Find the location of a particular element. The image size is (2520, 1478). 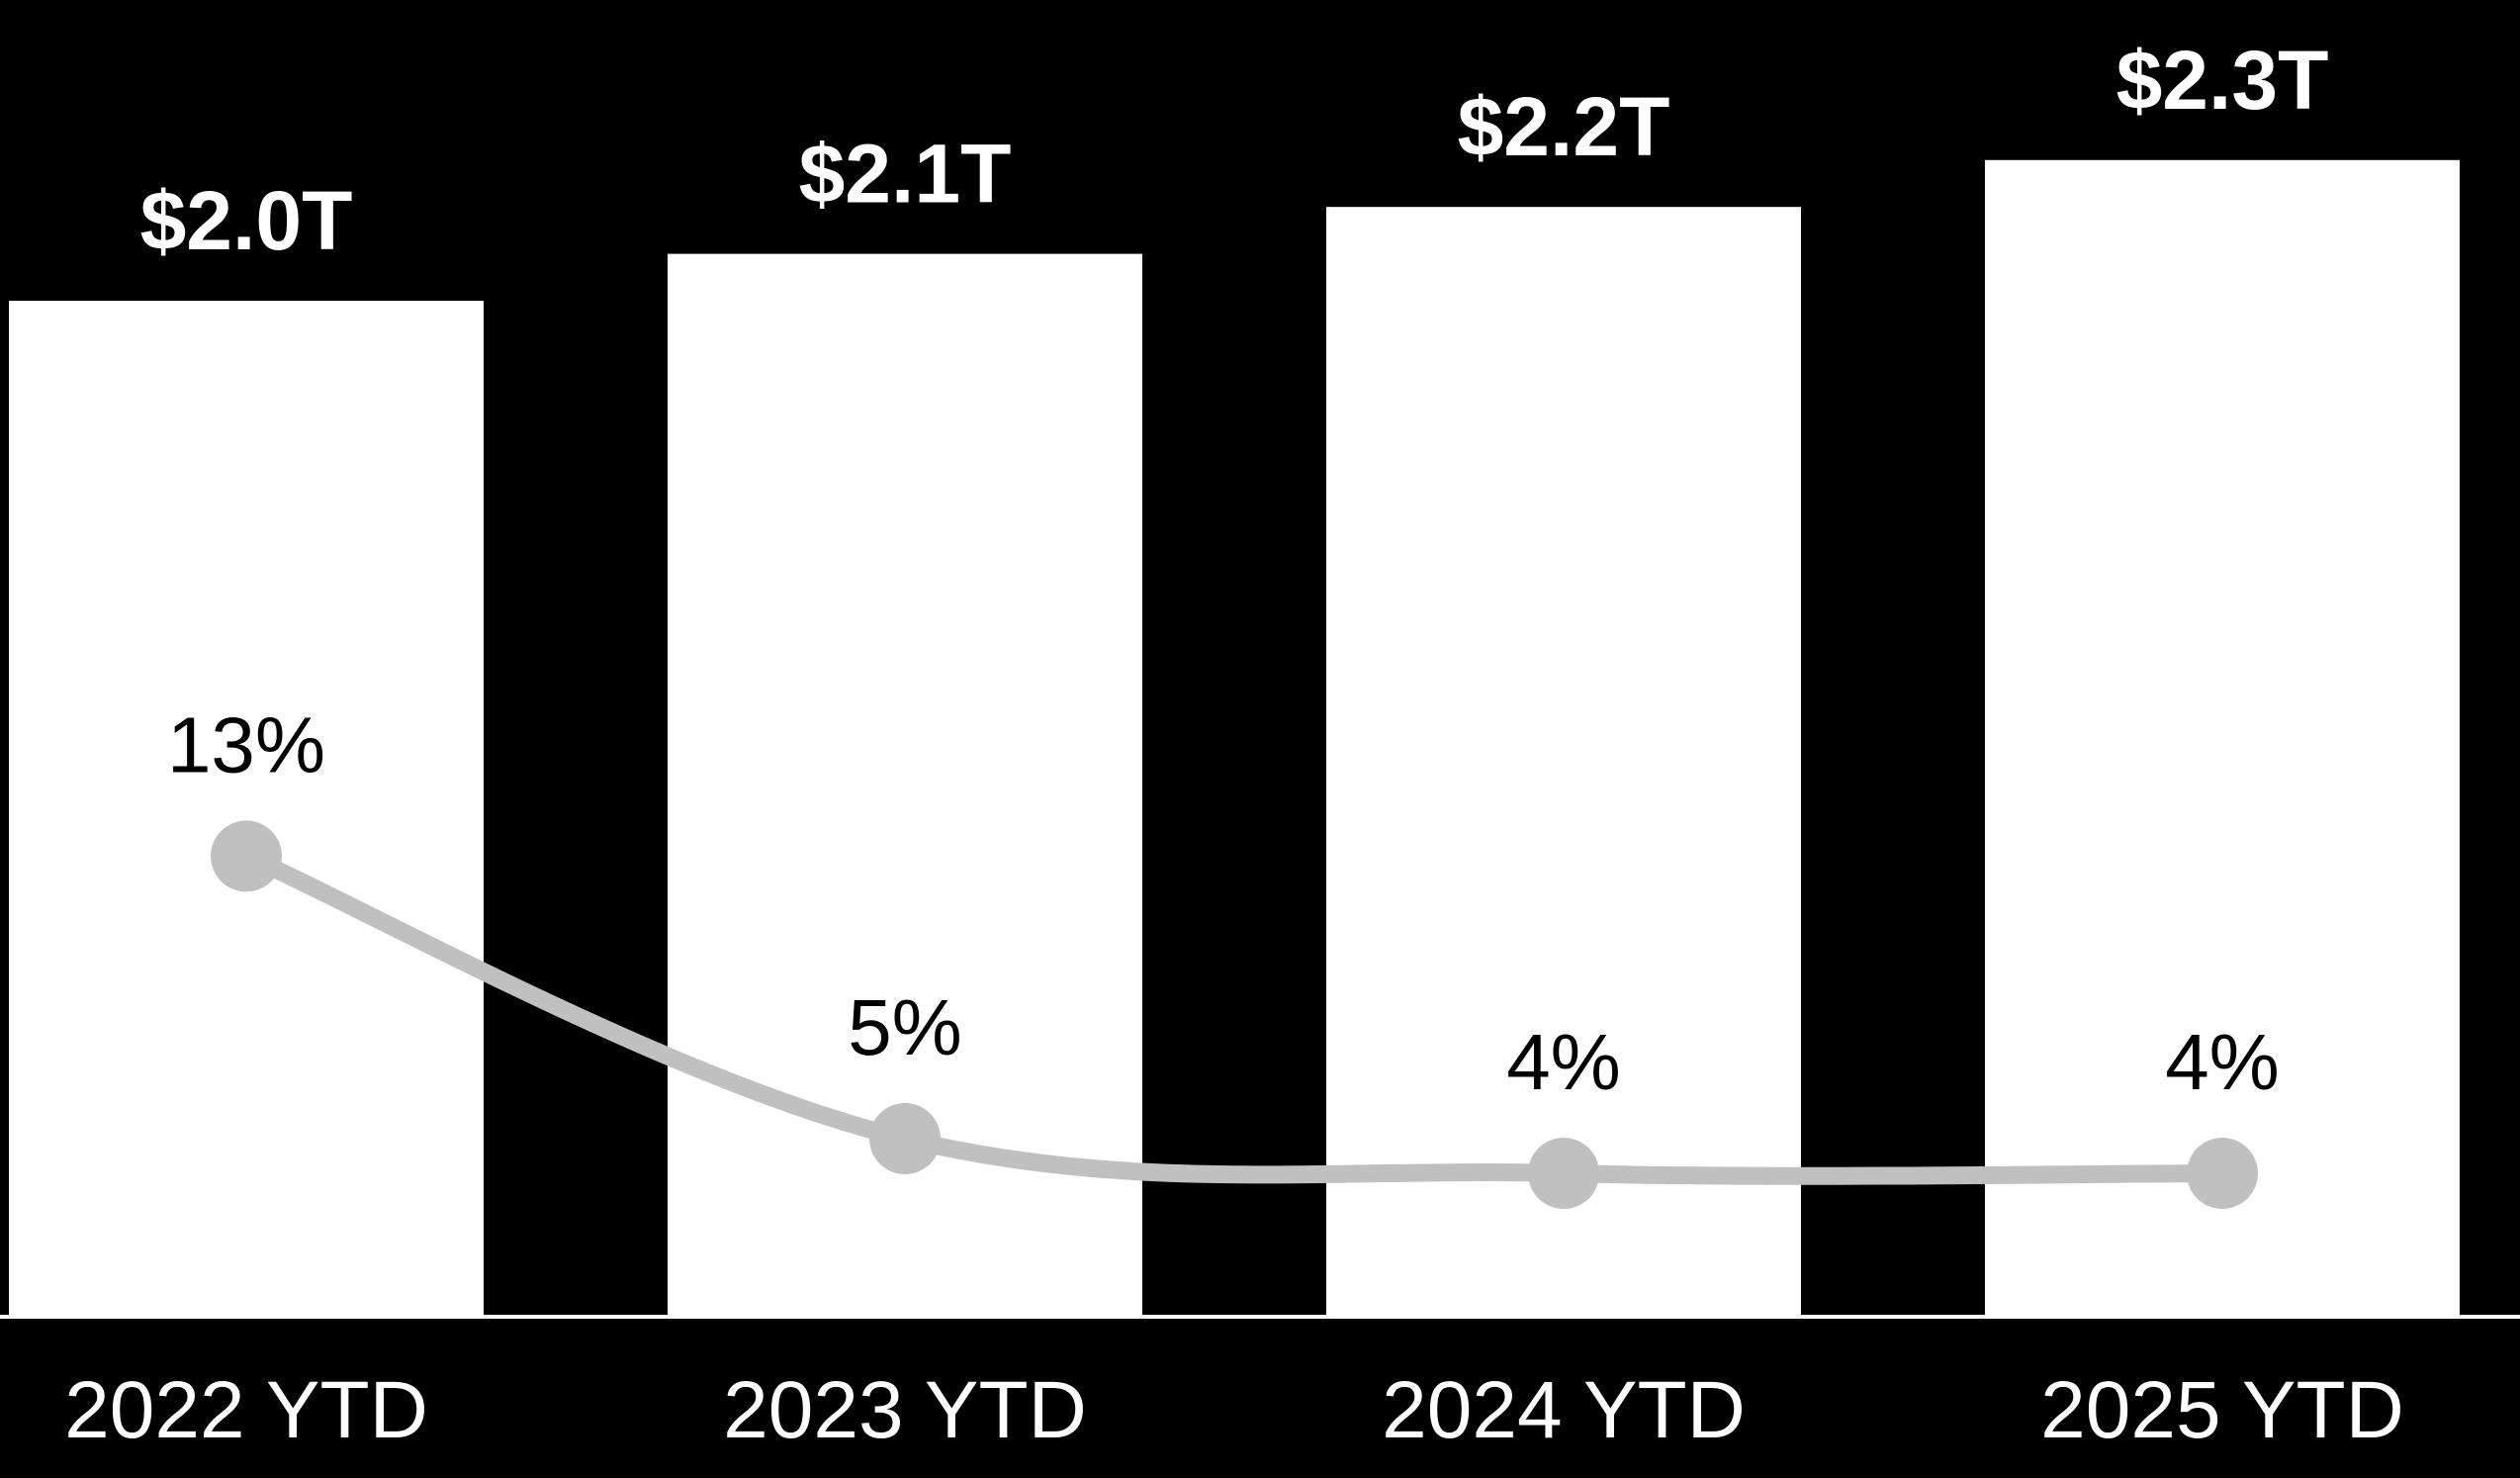

bar-value-label: $2.0T is located at coordinates (246, 220).